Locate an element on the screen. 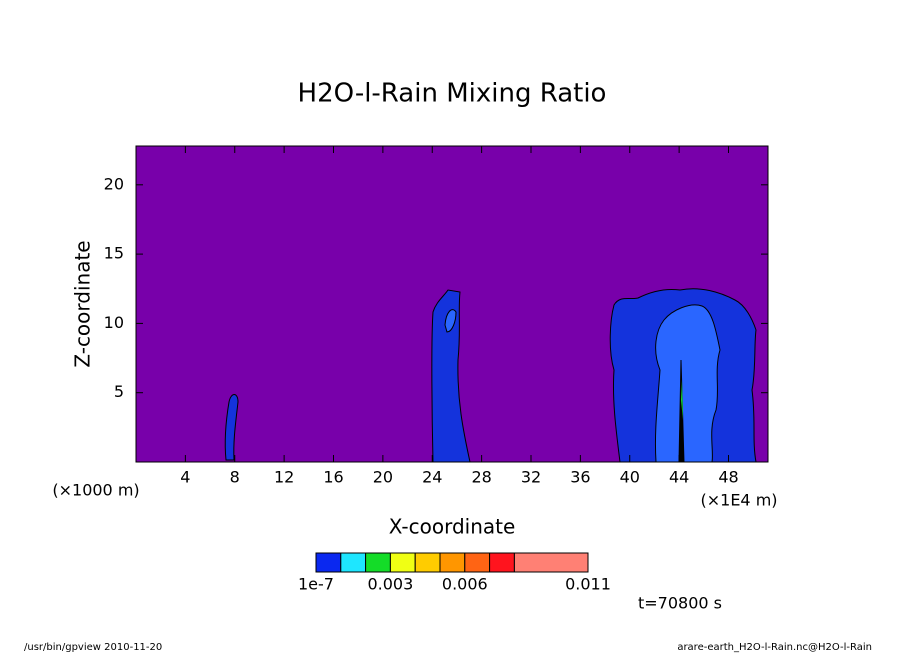  x-tick-label: 48 is located at coordinates (728, 477).